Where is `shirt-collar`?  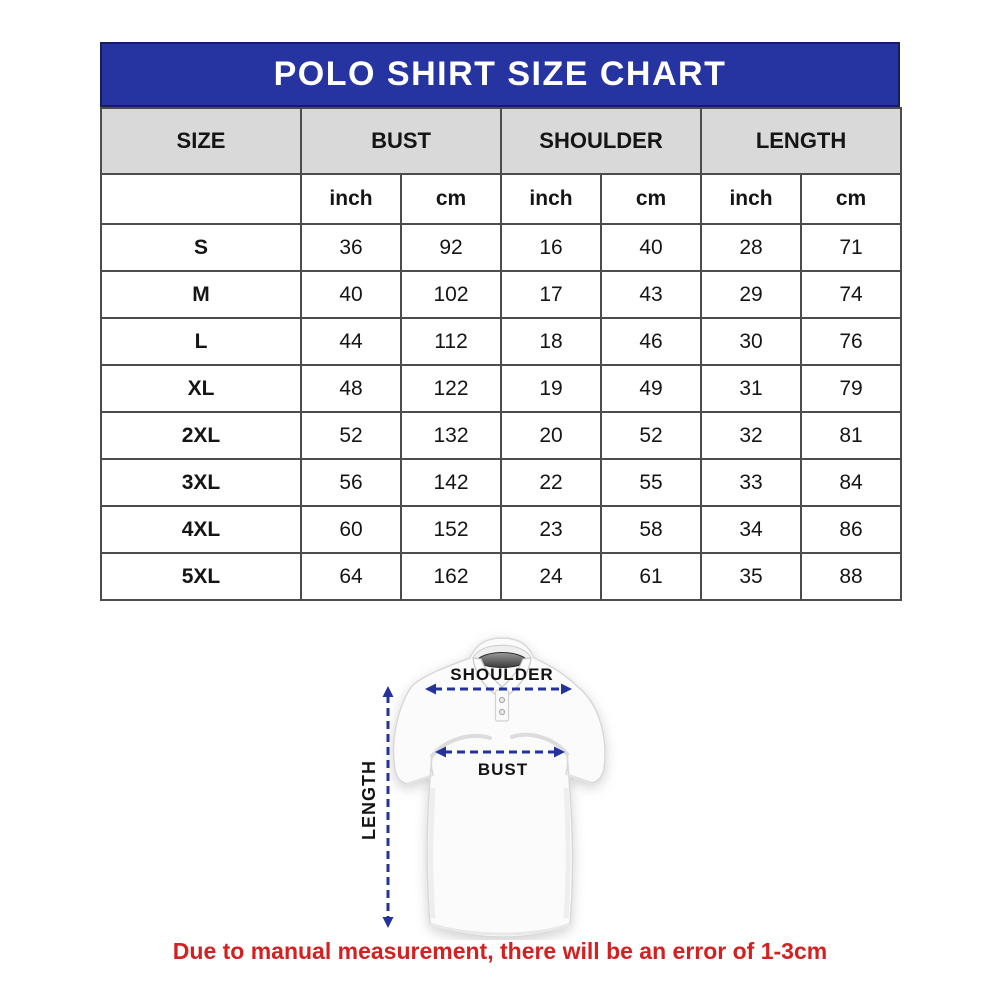
shirt-collar is located at coordinates (502, 683).